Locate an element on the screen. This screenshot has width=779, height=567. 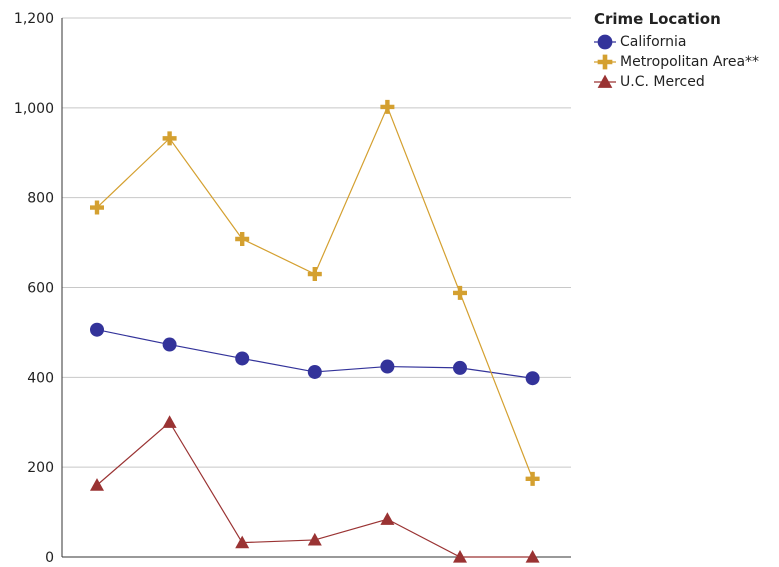
legend-title: Crime Location is located at coordinates (657, 19).